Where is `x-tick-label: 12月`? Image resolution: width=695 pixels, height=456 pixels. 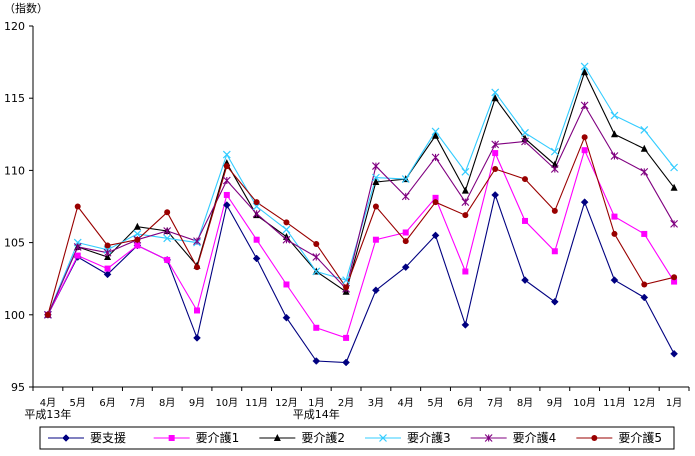
x-tick-label: 12月 is located at coordinates (644, 403).